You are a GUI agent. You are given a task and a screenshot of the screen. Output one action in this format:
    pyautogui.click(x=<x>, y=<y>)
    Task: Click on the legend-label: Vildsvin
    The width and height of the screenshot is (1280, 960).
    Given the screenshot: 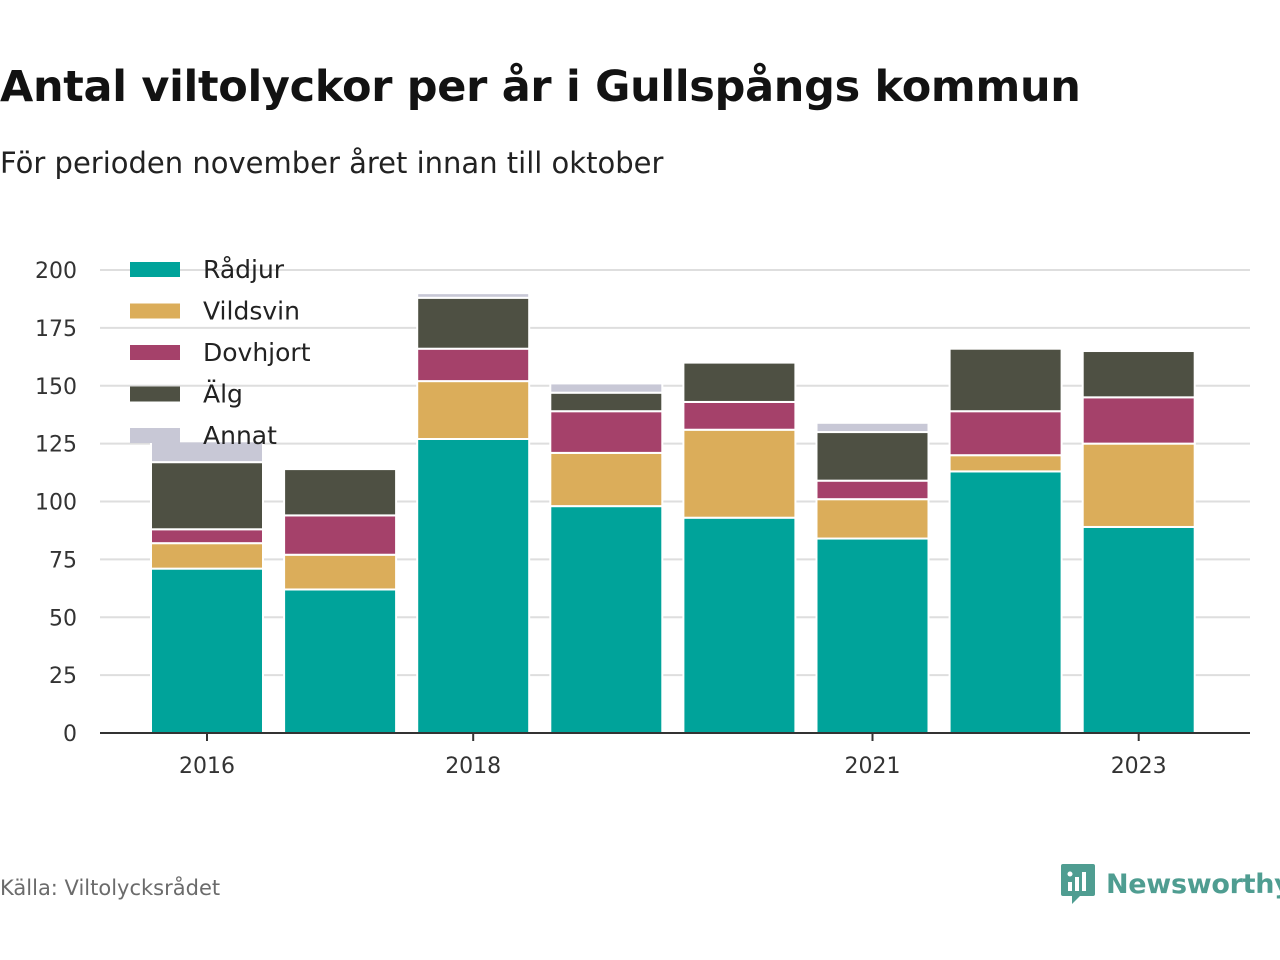 What is the action you would take?
    pyautogui.click(x=251, y=311)
    